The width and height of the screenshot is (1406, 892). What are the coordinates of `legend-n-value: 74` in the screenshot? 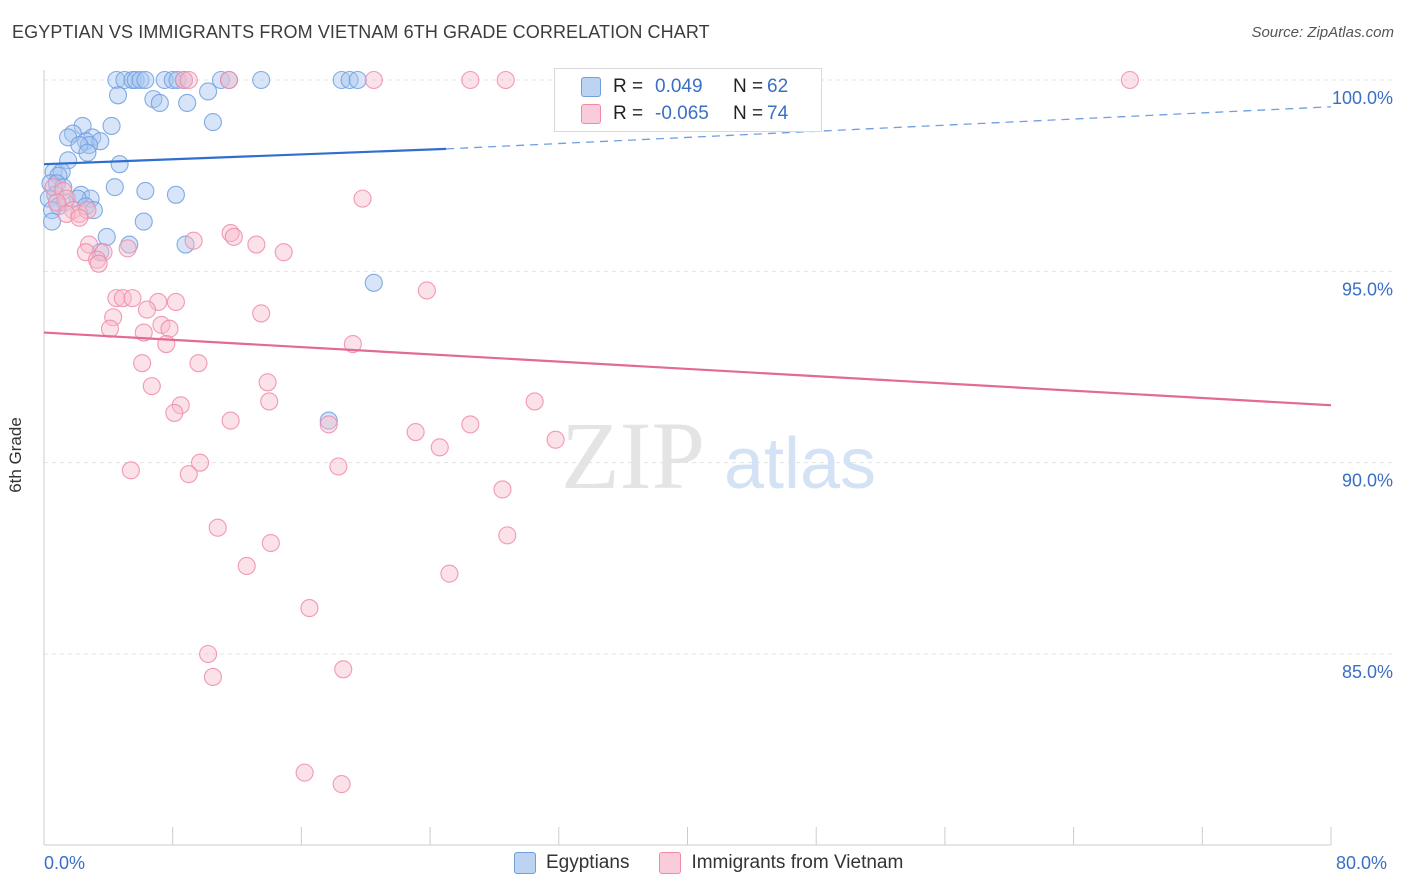 It's located at (778, 113).